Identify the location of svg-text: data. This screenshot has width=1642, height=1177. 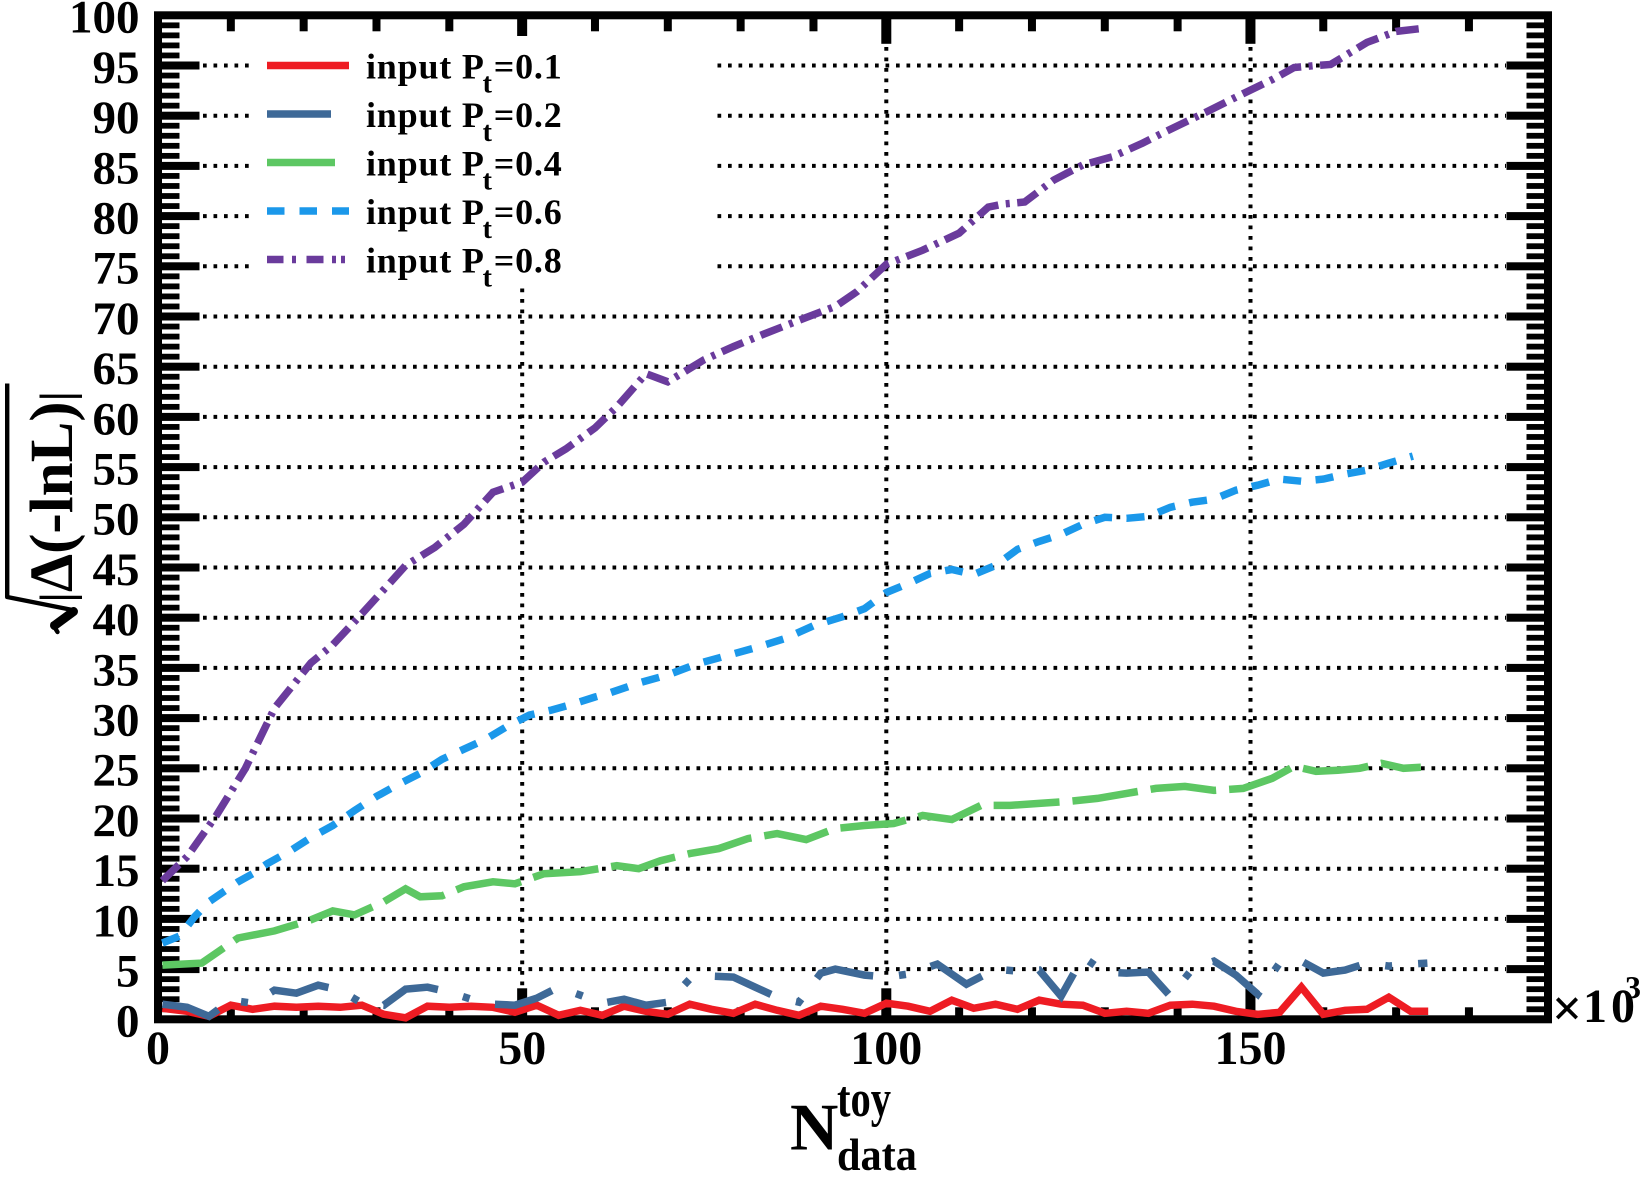
(877, 1150).